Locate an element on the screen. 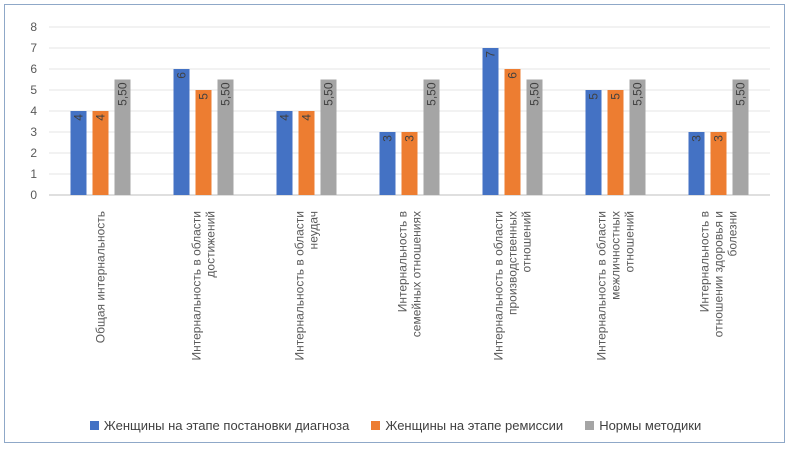 The image size is (791, 449). y-tick-label-6: 6 is located at coordinates (33, 69).